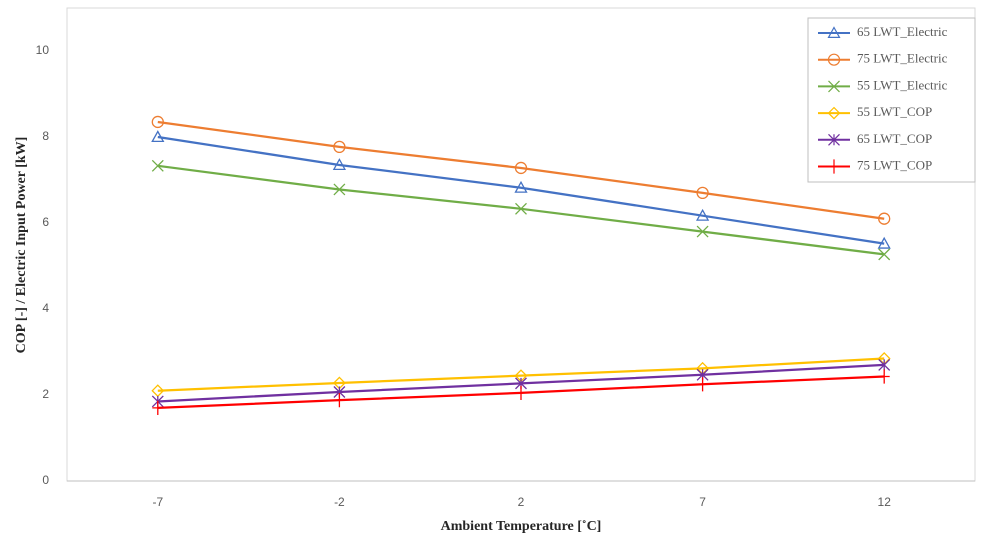 This screenshot has height=540, width=989. Describe the element at coordinates (45, 480) in the screenshot. I see `y-tick-label: 0` at that location.